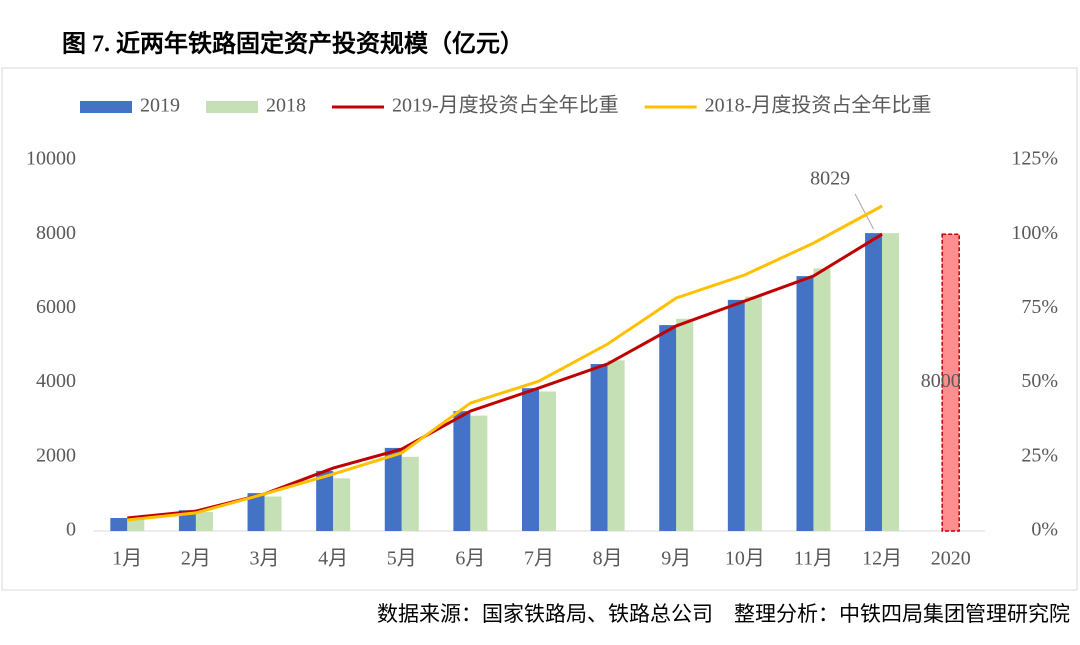  What do you see at coordinates (160, 106) in the screenshot?
I see `legend-label: 2019` at bounding box center [160, 106].